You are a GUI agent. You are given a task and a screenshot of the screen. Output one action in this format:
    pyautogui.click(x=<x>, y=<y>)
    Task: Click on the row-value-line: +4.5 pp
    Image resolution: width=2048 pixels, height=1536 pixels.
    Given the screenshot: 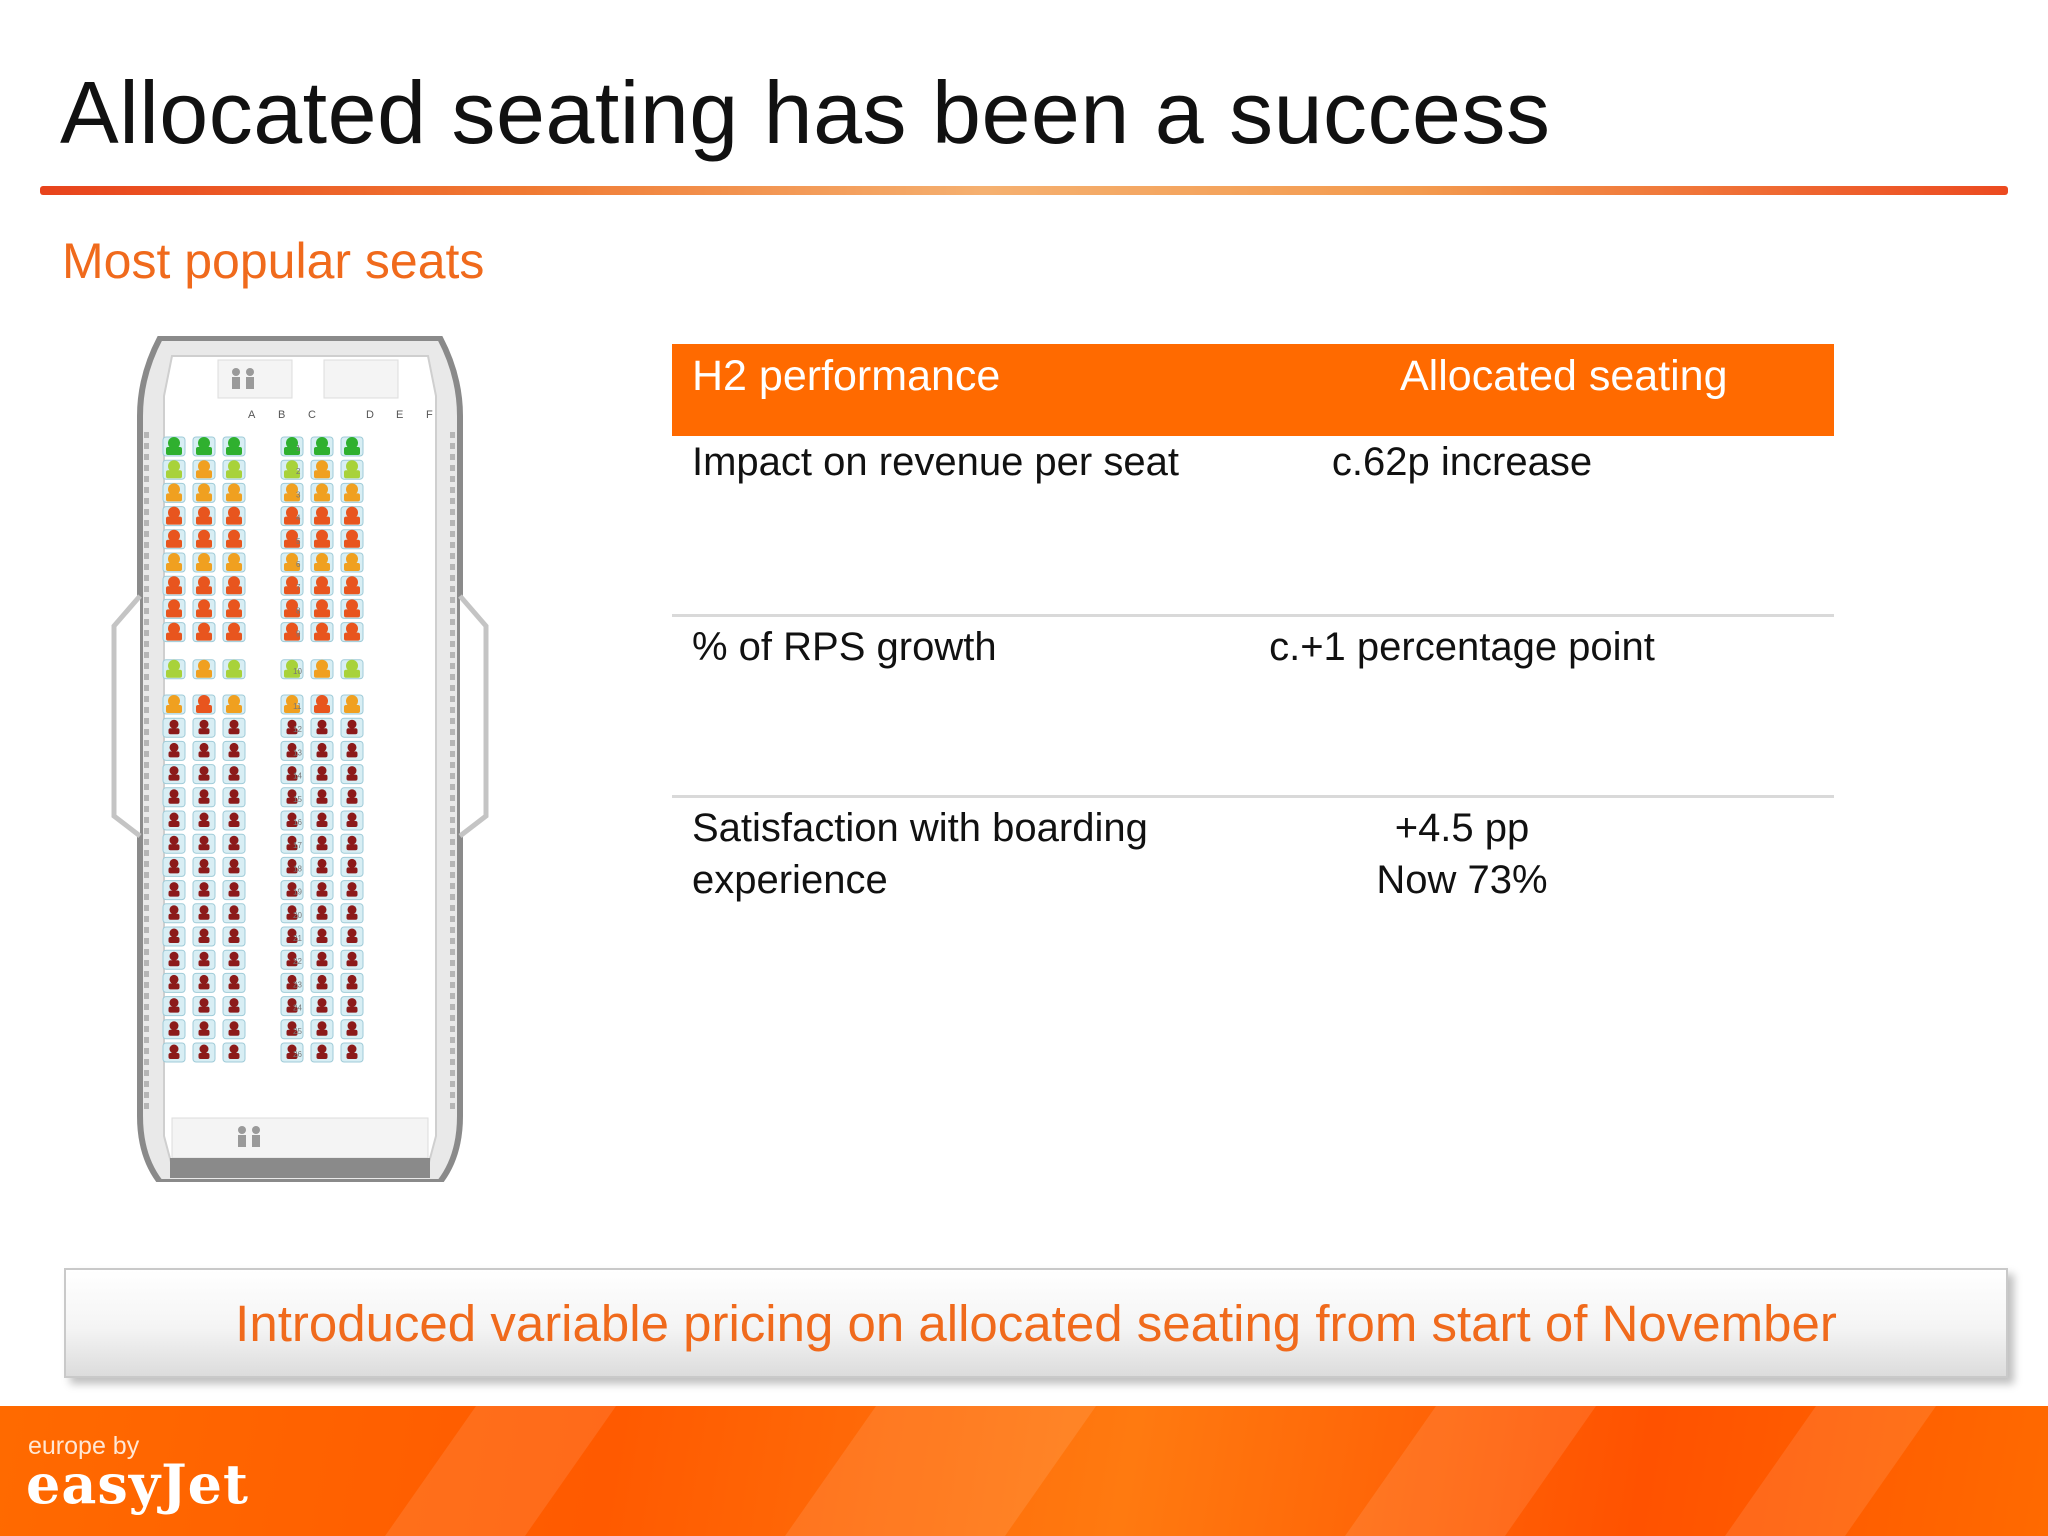 What is the action you would take?
    pyautogui.click(x=1462, y=828)
    